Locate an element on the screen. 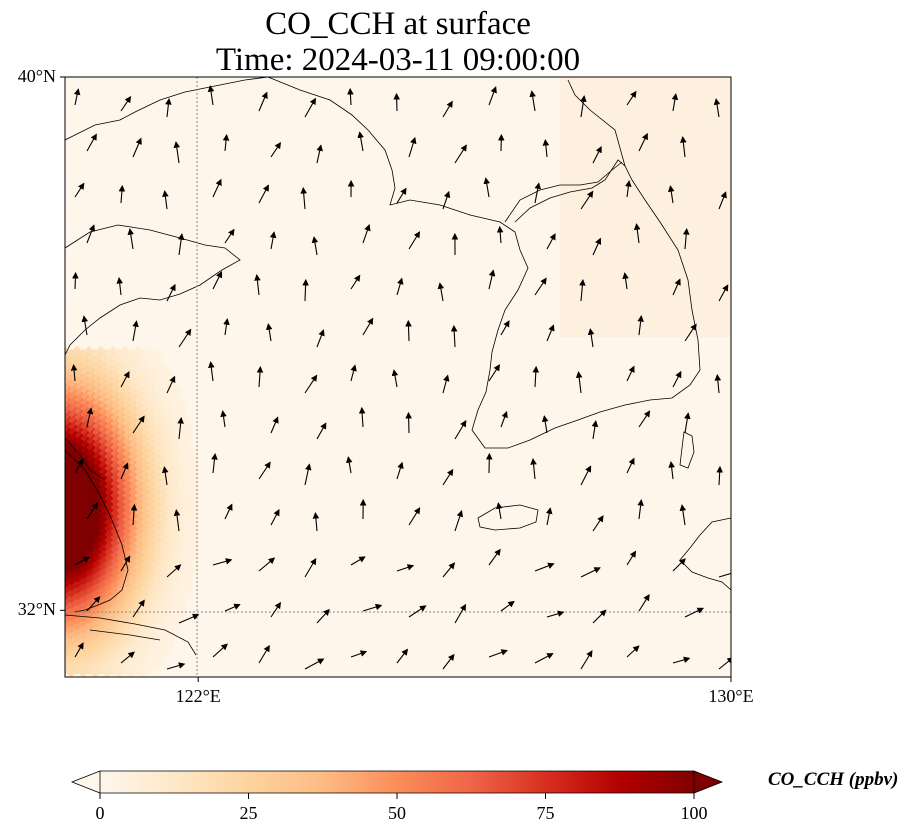  map-title-line2: Time: 2024-03-11 09:00:00 is located at coordinates (398, 60).